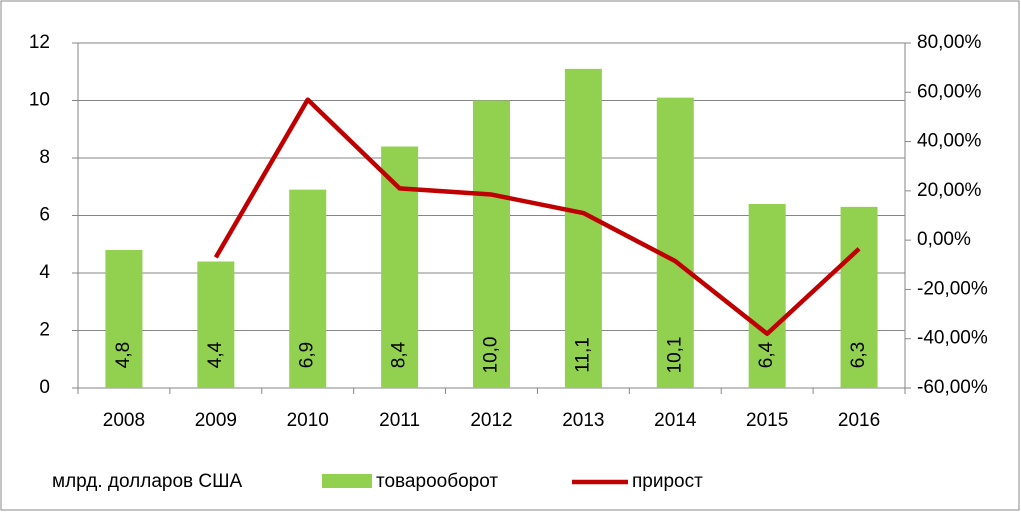  Describe the element at coordinates (147, 481) in the screenshot. I see `y-axis-label: млрд. долларов США` at that location.